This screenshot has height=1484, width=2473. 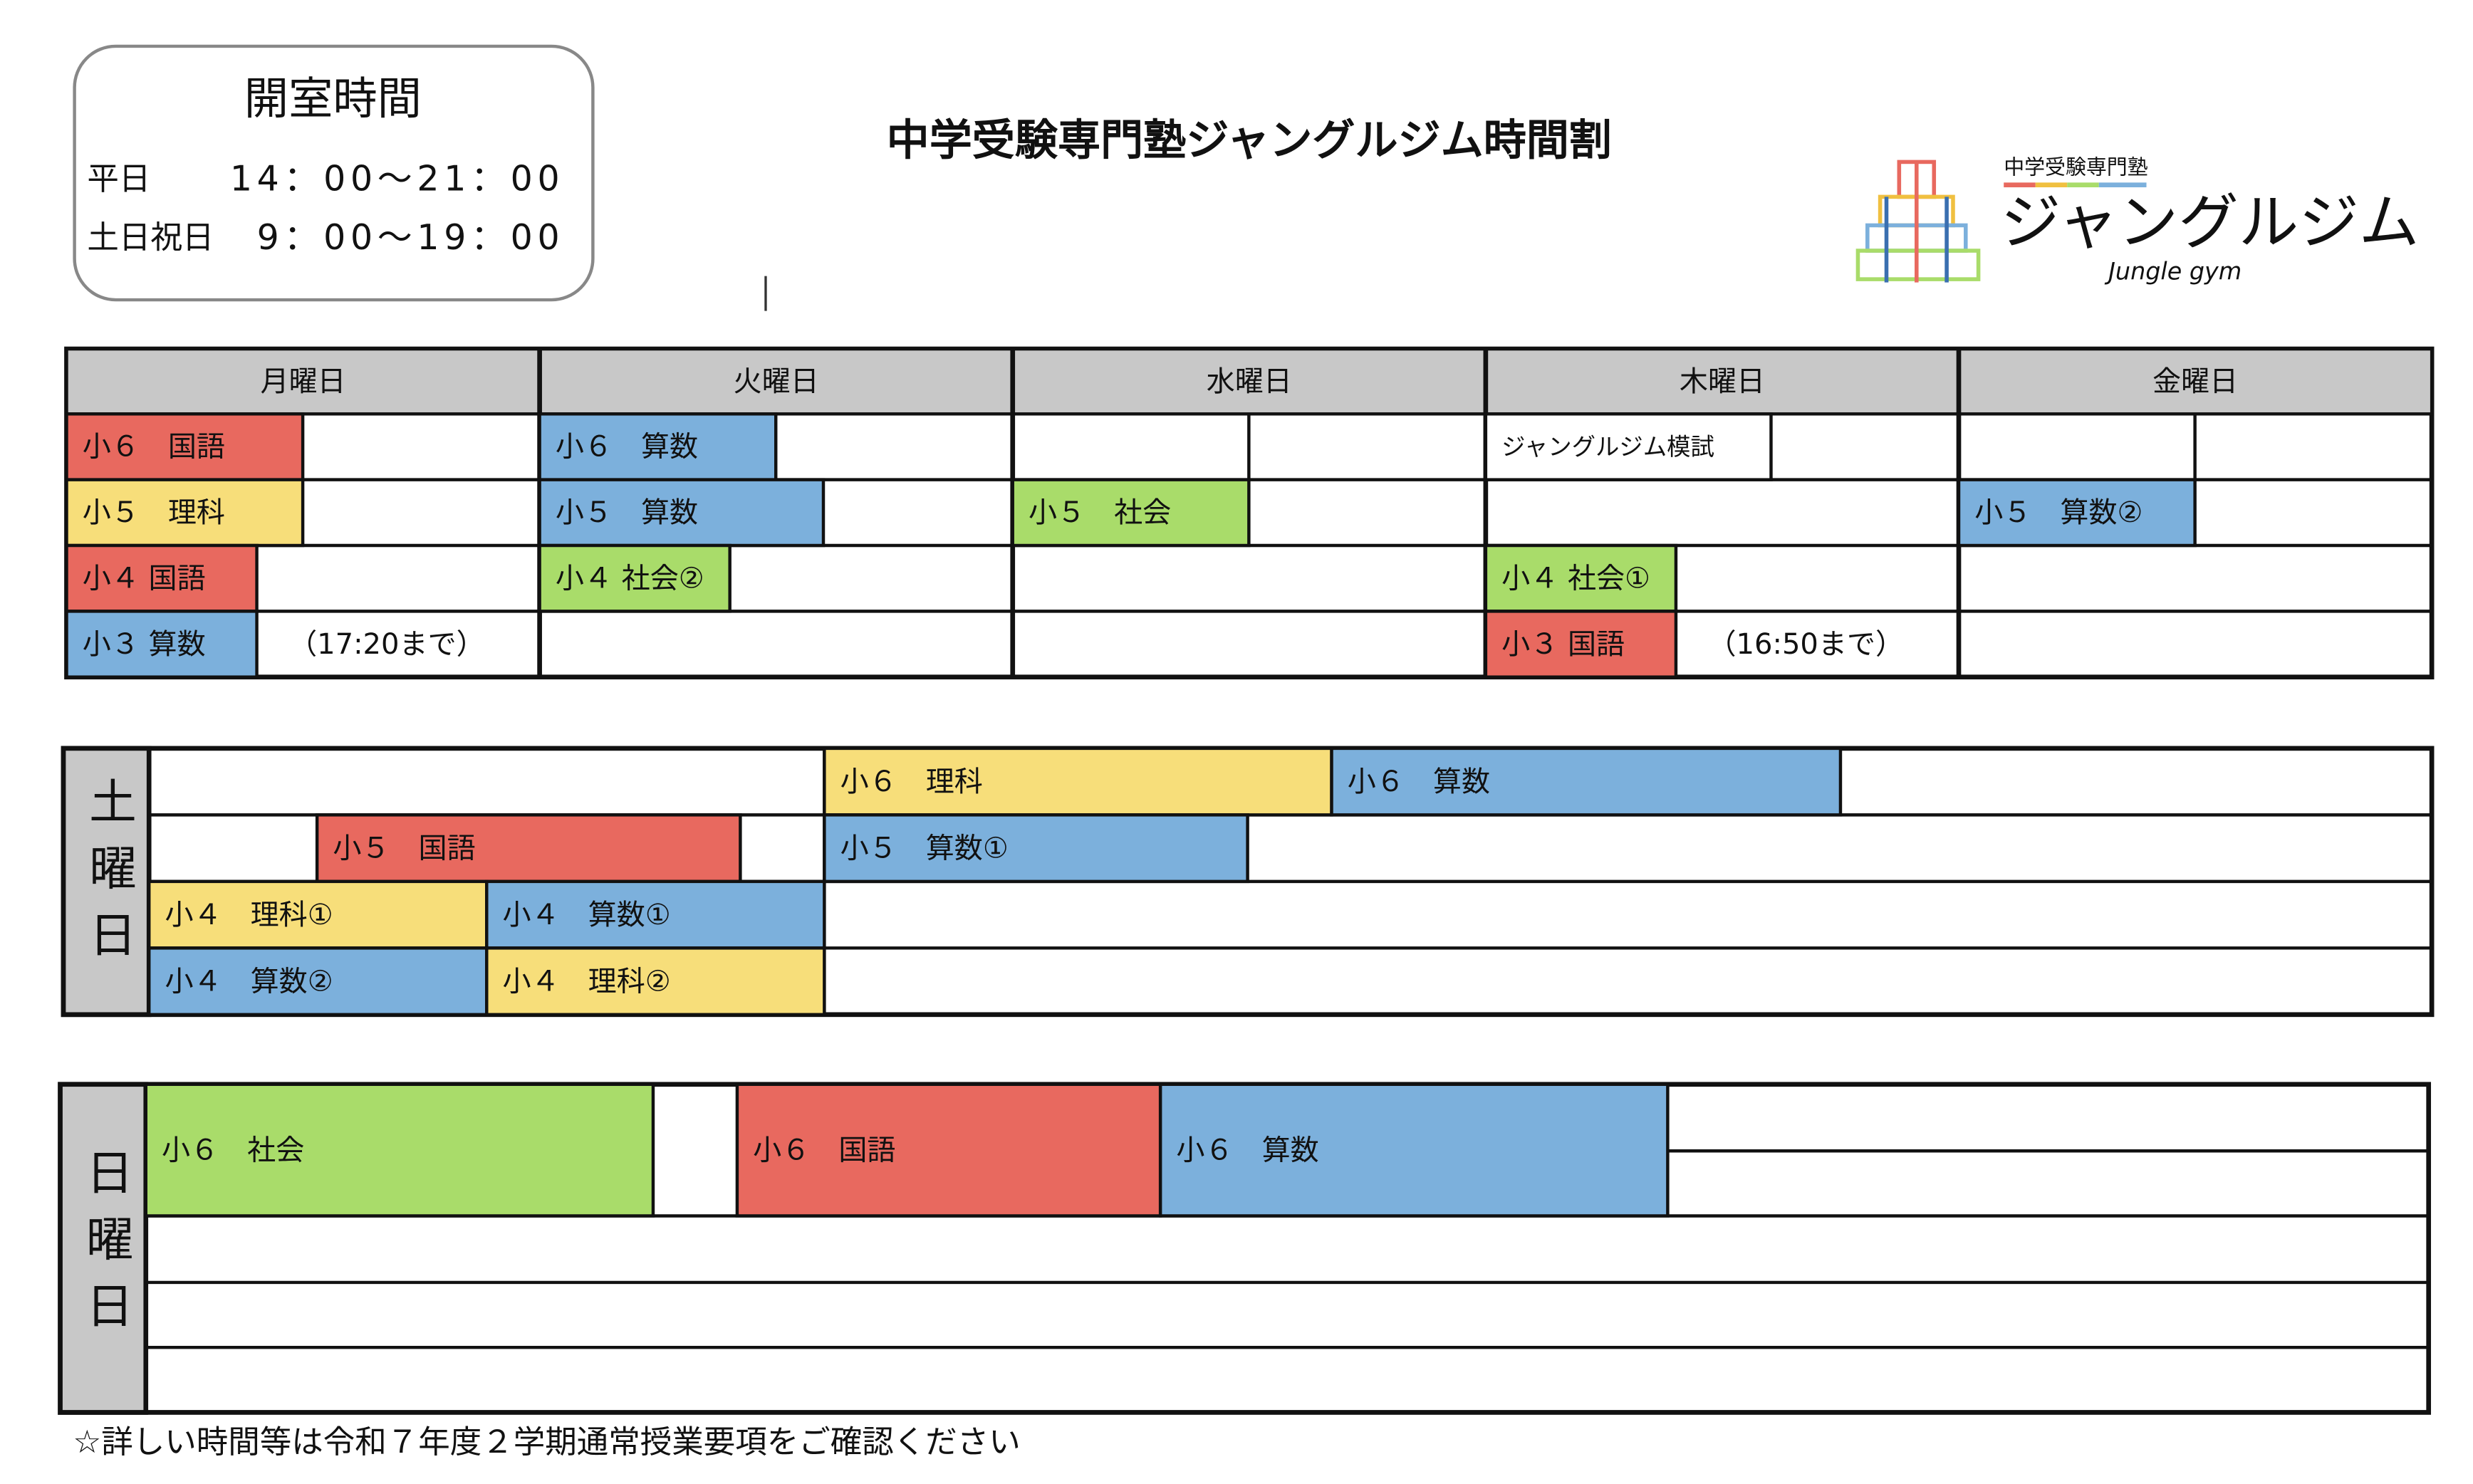 What do you see at coordinates (144, 644) in the screenshot?
I see `lesson-label: 小３ 算数` at bounding box center [144, 644].